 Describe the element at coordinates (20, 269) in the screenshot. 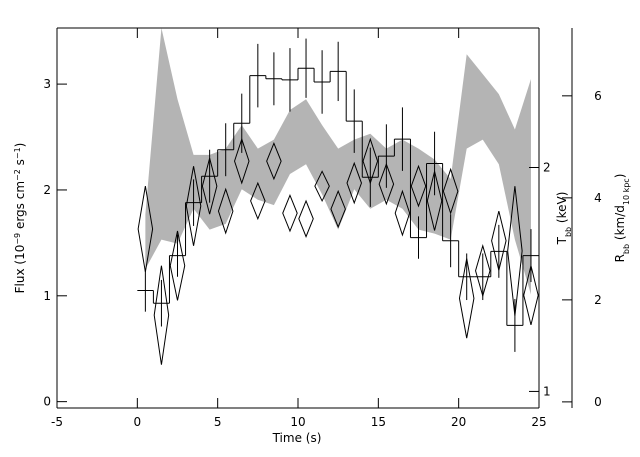

I see `axis-title-part: Flux (10` at that location.